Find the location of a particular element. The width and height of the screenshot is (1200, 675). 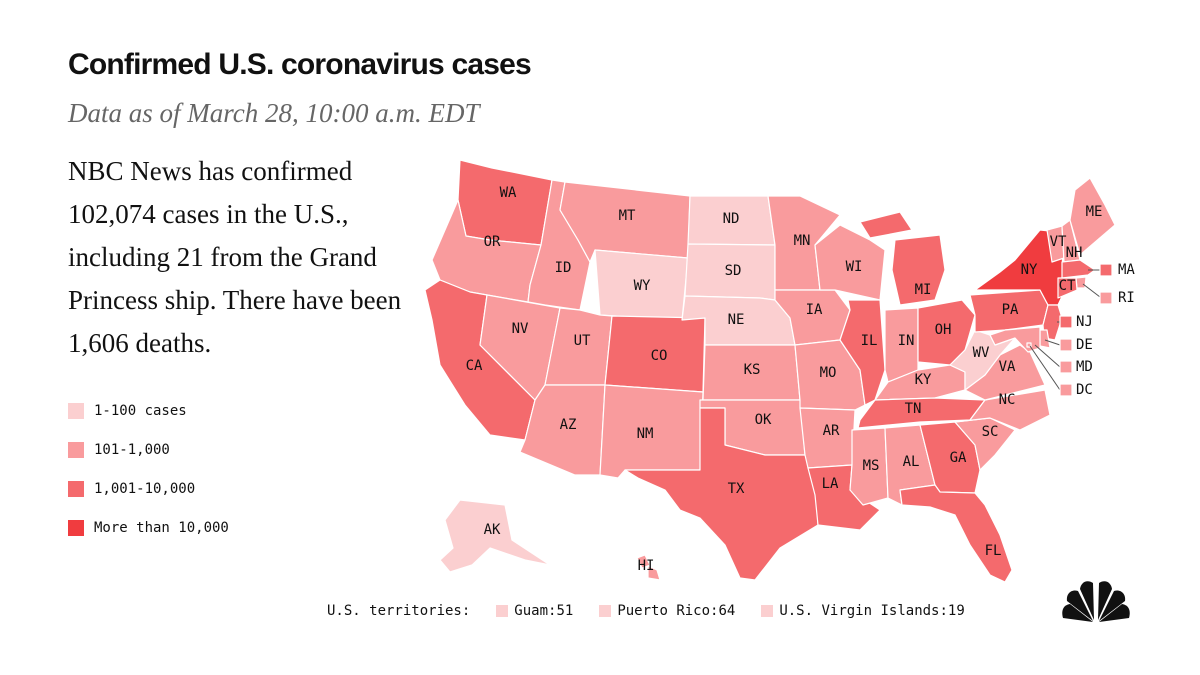

chart-title: Confirmed U.S. coronavirus cases is located at coordinates (300, 64).